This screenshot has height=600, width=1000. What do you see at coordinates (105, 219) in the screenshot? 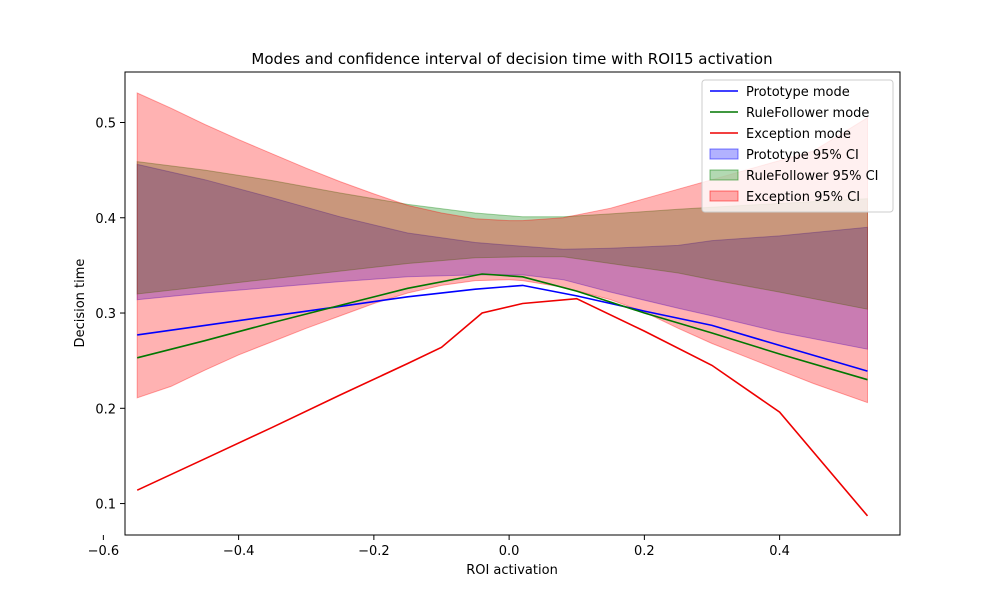
I see `y-tick-label: 0.4` at bounding box center [105, 219].